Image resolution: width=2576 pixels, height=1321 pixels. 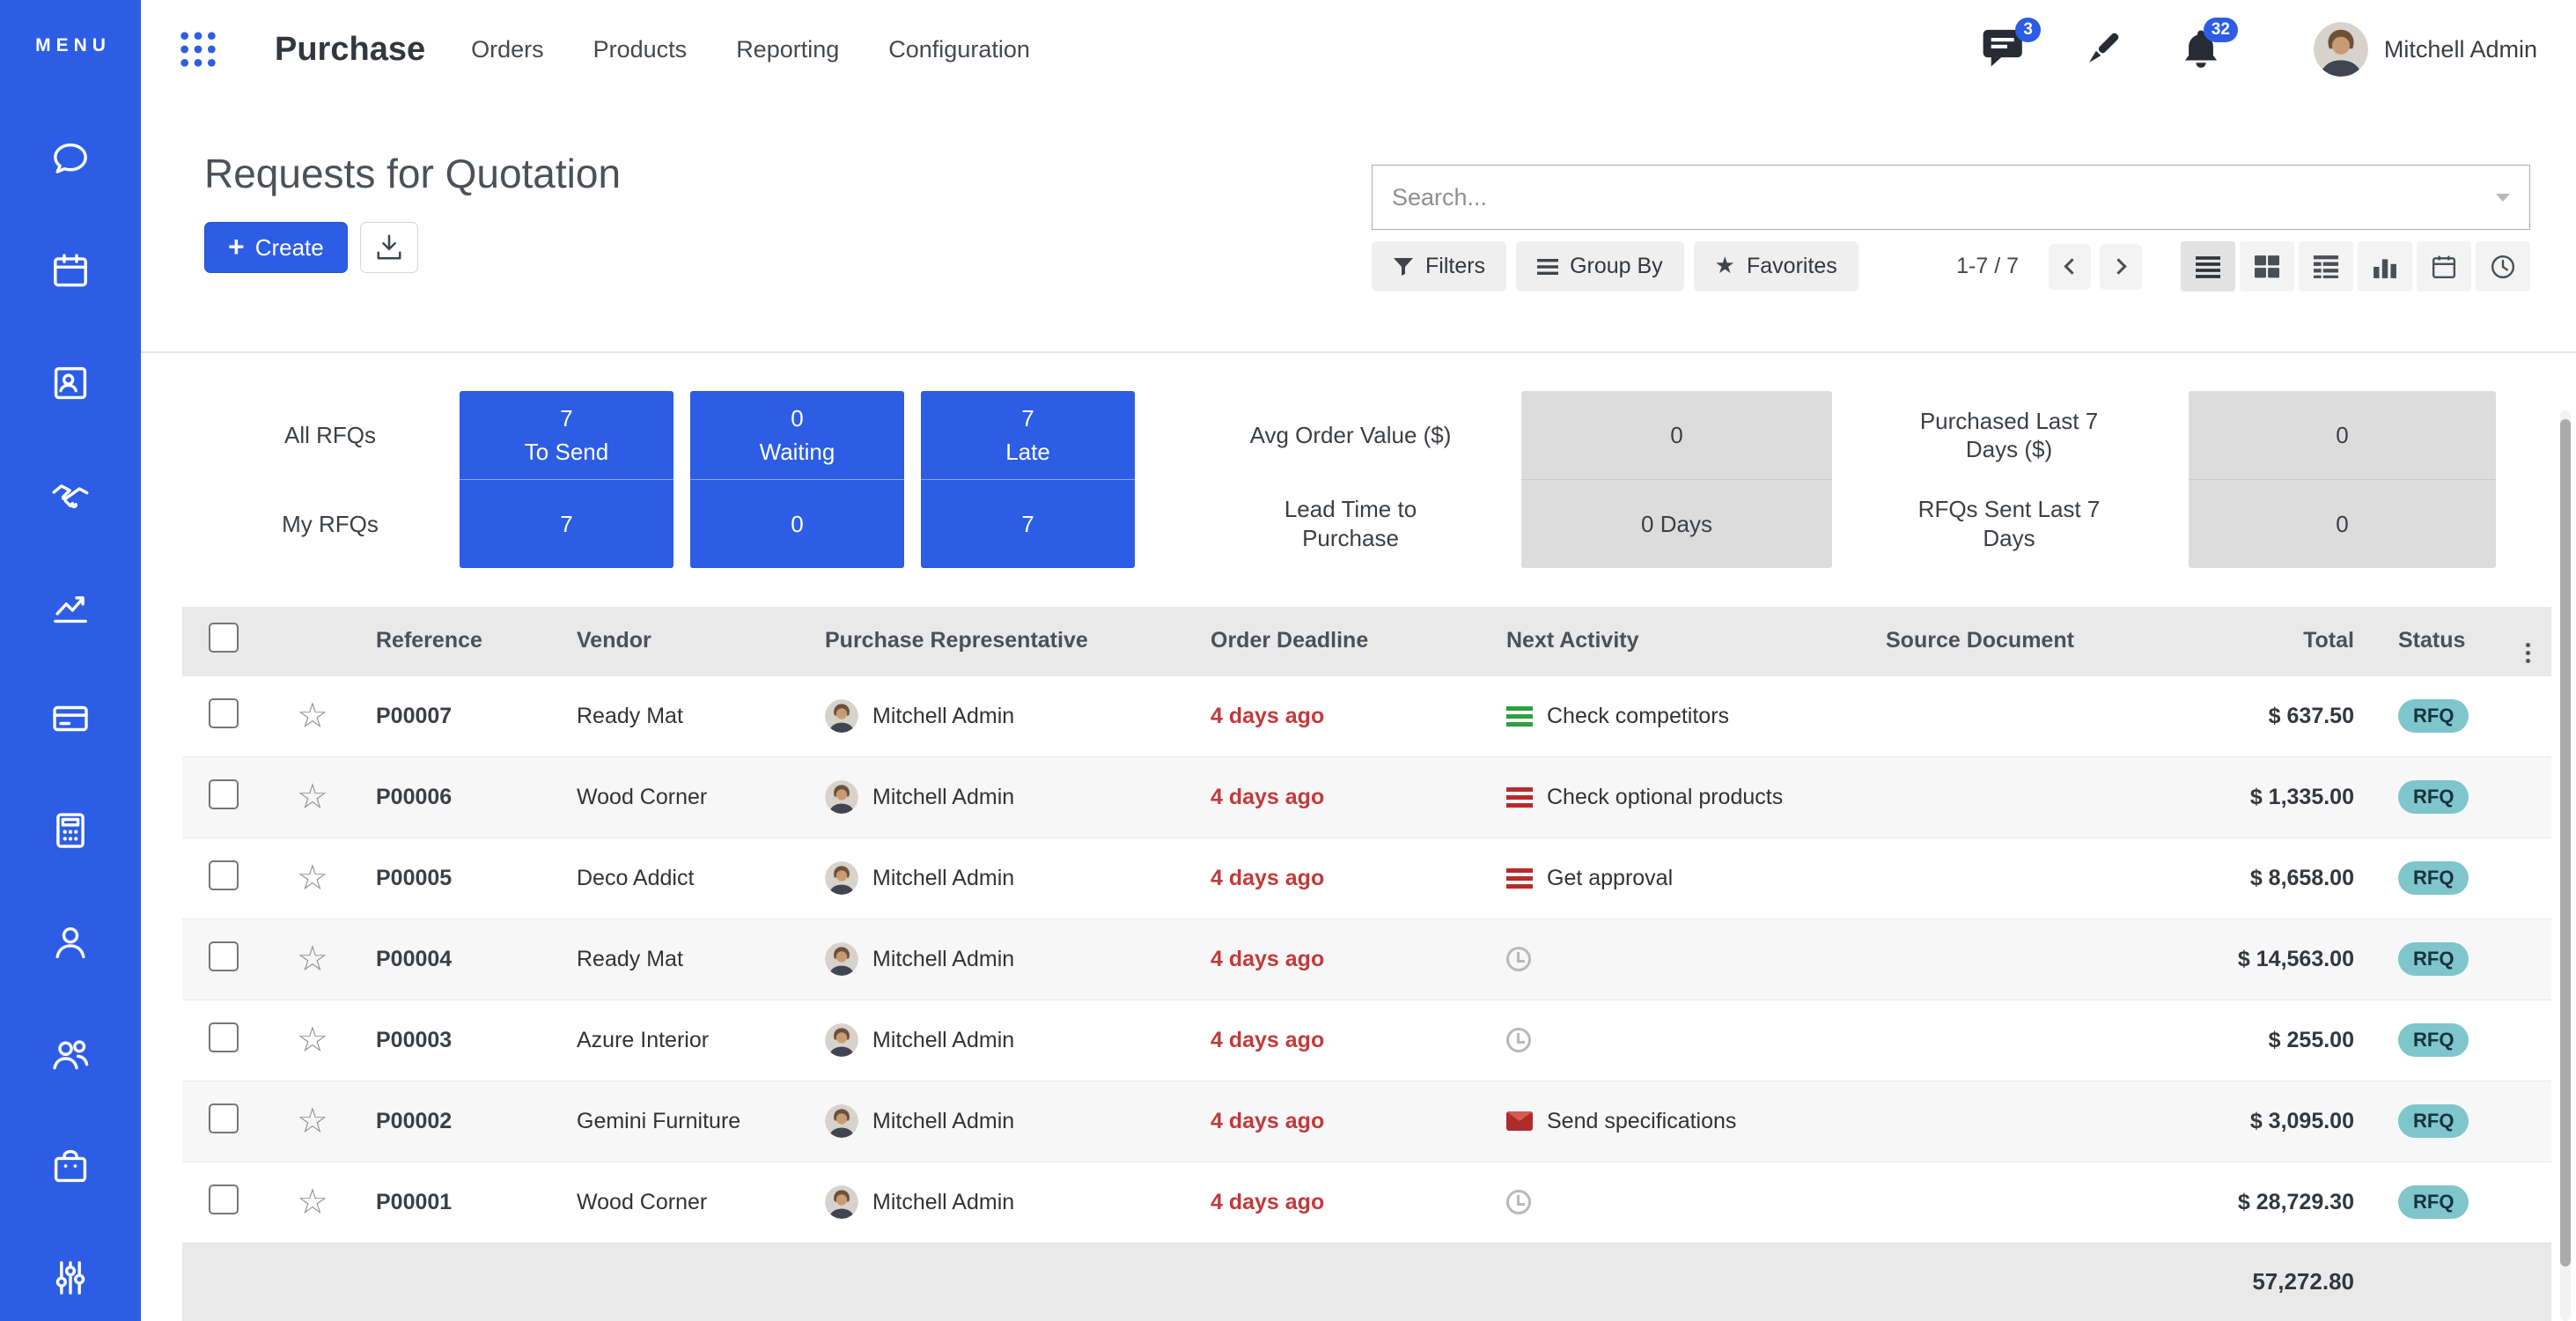 I want to click on sidebar-item-calendar, so click(x=71, y=271).